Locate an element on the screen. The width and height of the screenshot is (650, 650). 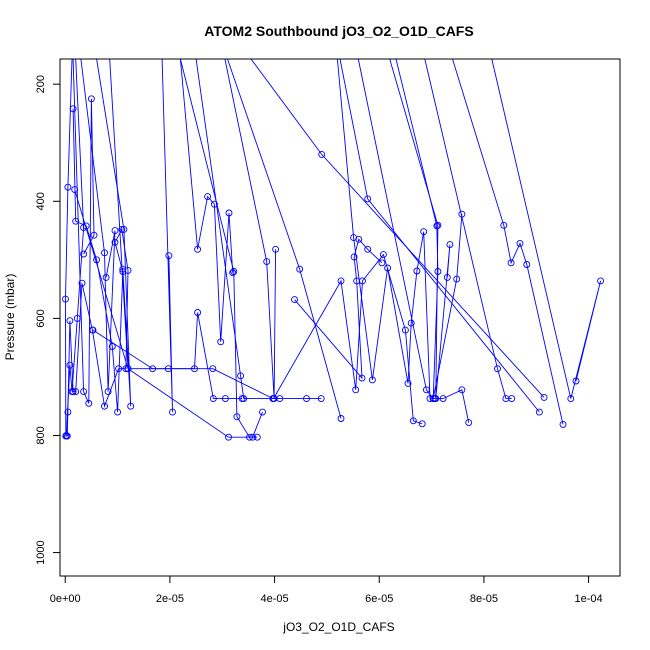
y-tick-label: 1000 is located at coordinates (41, 552).